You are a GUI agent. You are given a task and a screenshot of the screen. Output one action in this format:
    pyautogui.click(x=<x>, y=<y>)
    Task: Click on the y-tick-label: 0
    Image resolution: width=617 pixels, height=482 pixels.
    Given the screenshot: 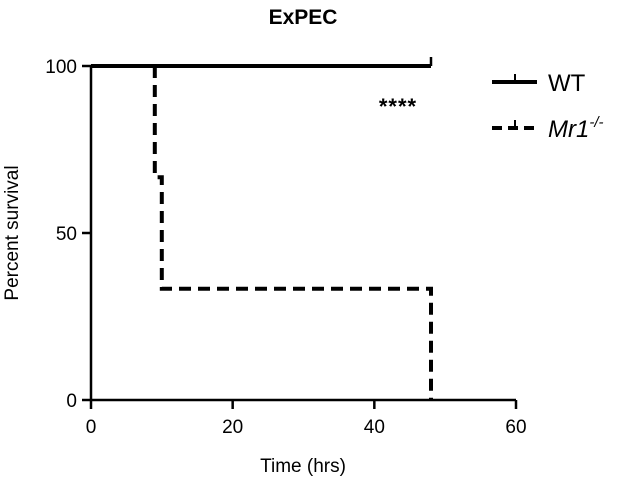 What is the action you would take?
    pyautogui.click(x=71, y=401)
    